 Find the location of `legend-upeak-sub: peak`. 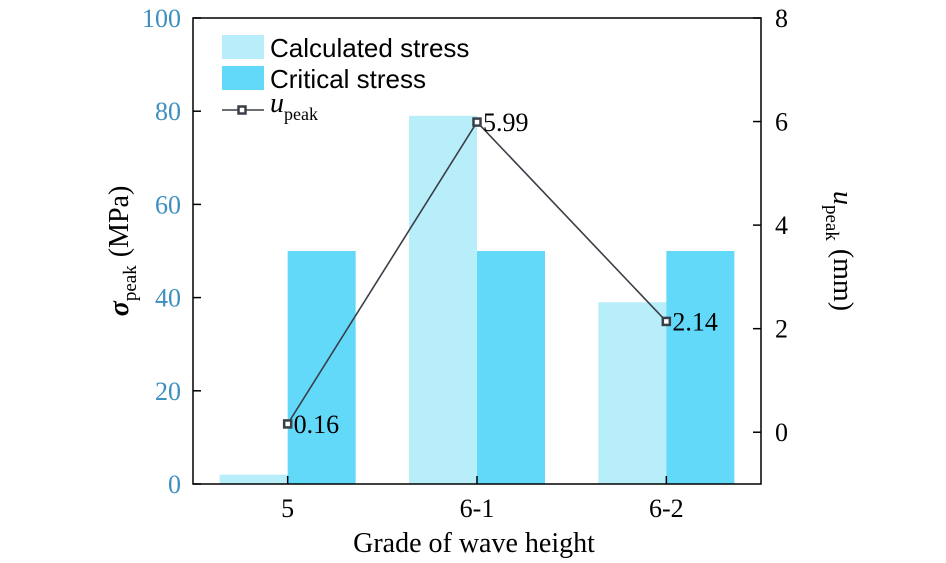

legend-upeak-sub: peak is located at coordinates (301, 114).